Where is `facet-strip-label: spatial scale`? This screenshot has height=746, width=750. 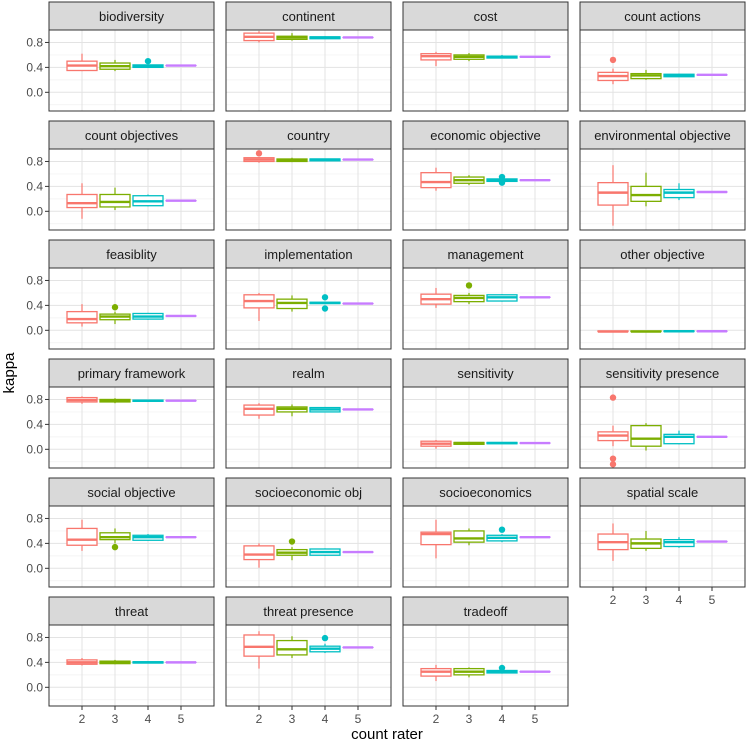
facet-strip-label: spatial scale is located at coordinates (663, 492).